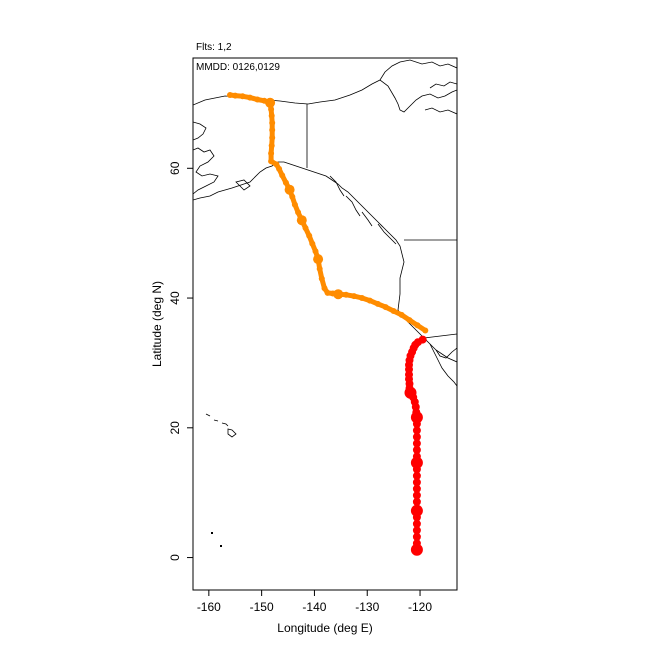  I want to click on x-axis: -160 -150 -140 -130 -120, so click(314, 602).